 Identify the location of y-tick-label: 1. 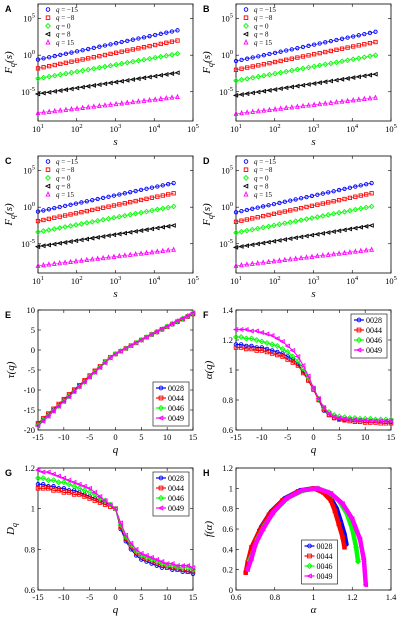
(231, 370).